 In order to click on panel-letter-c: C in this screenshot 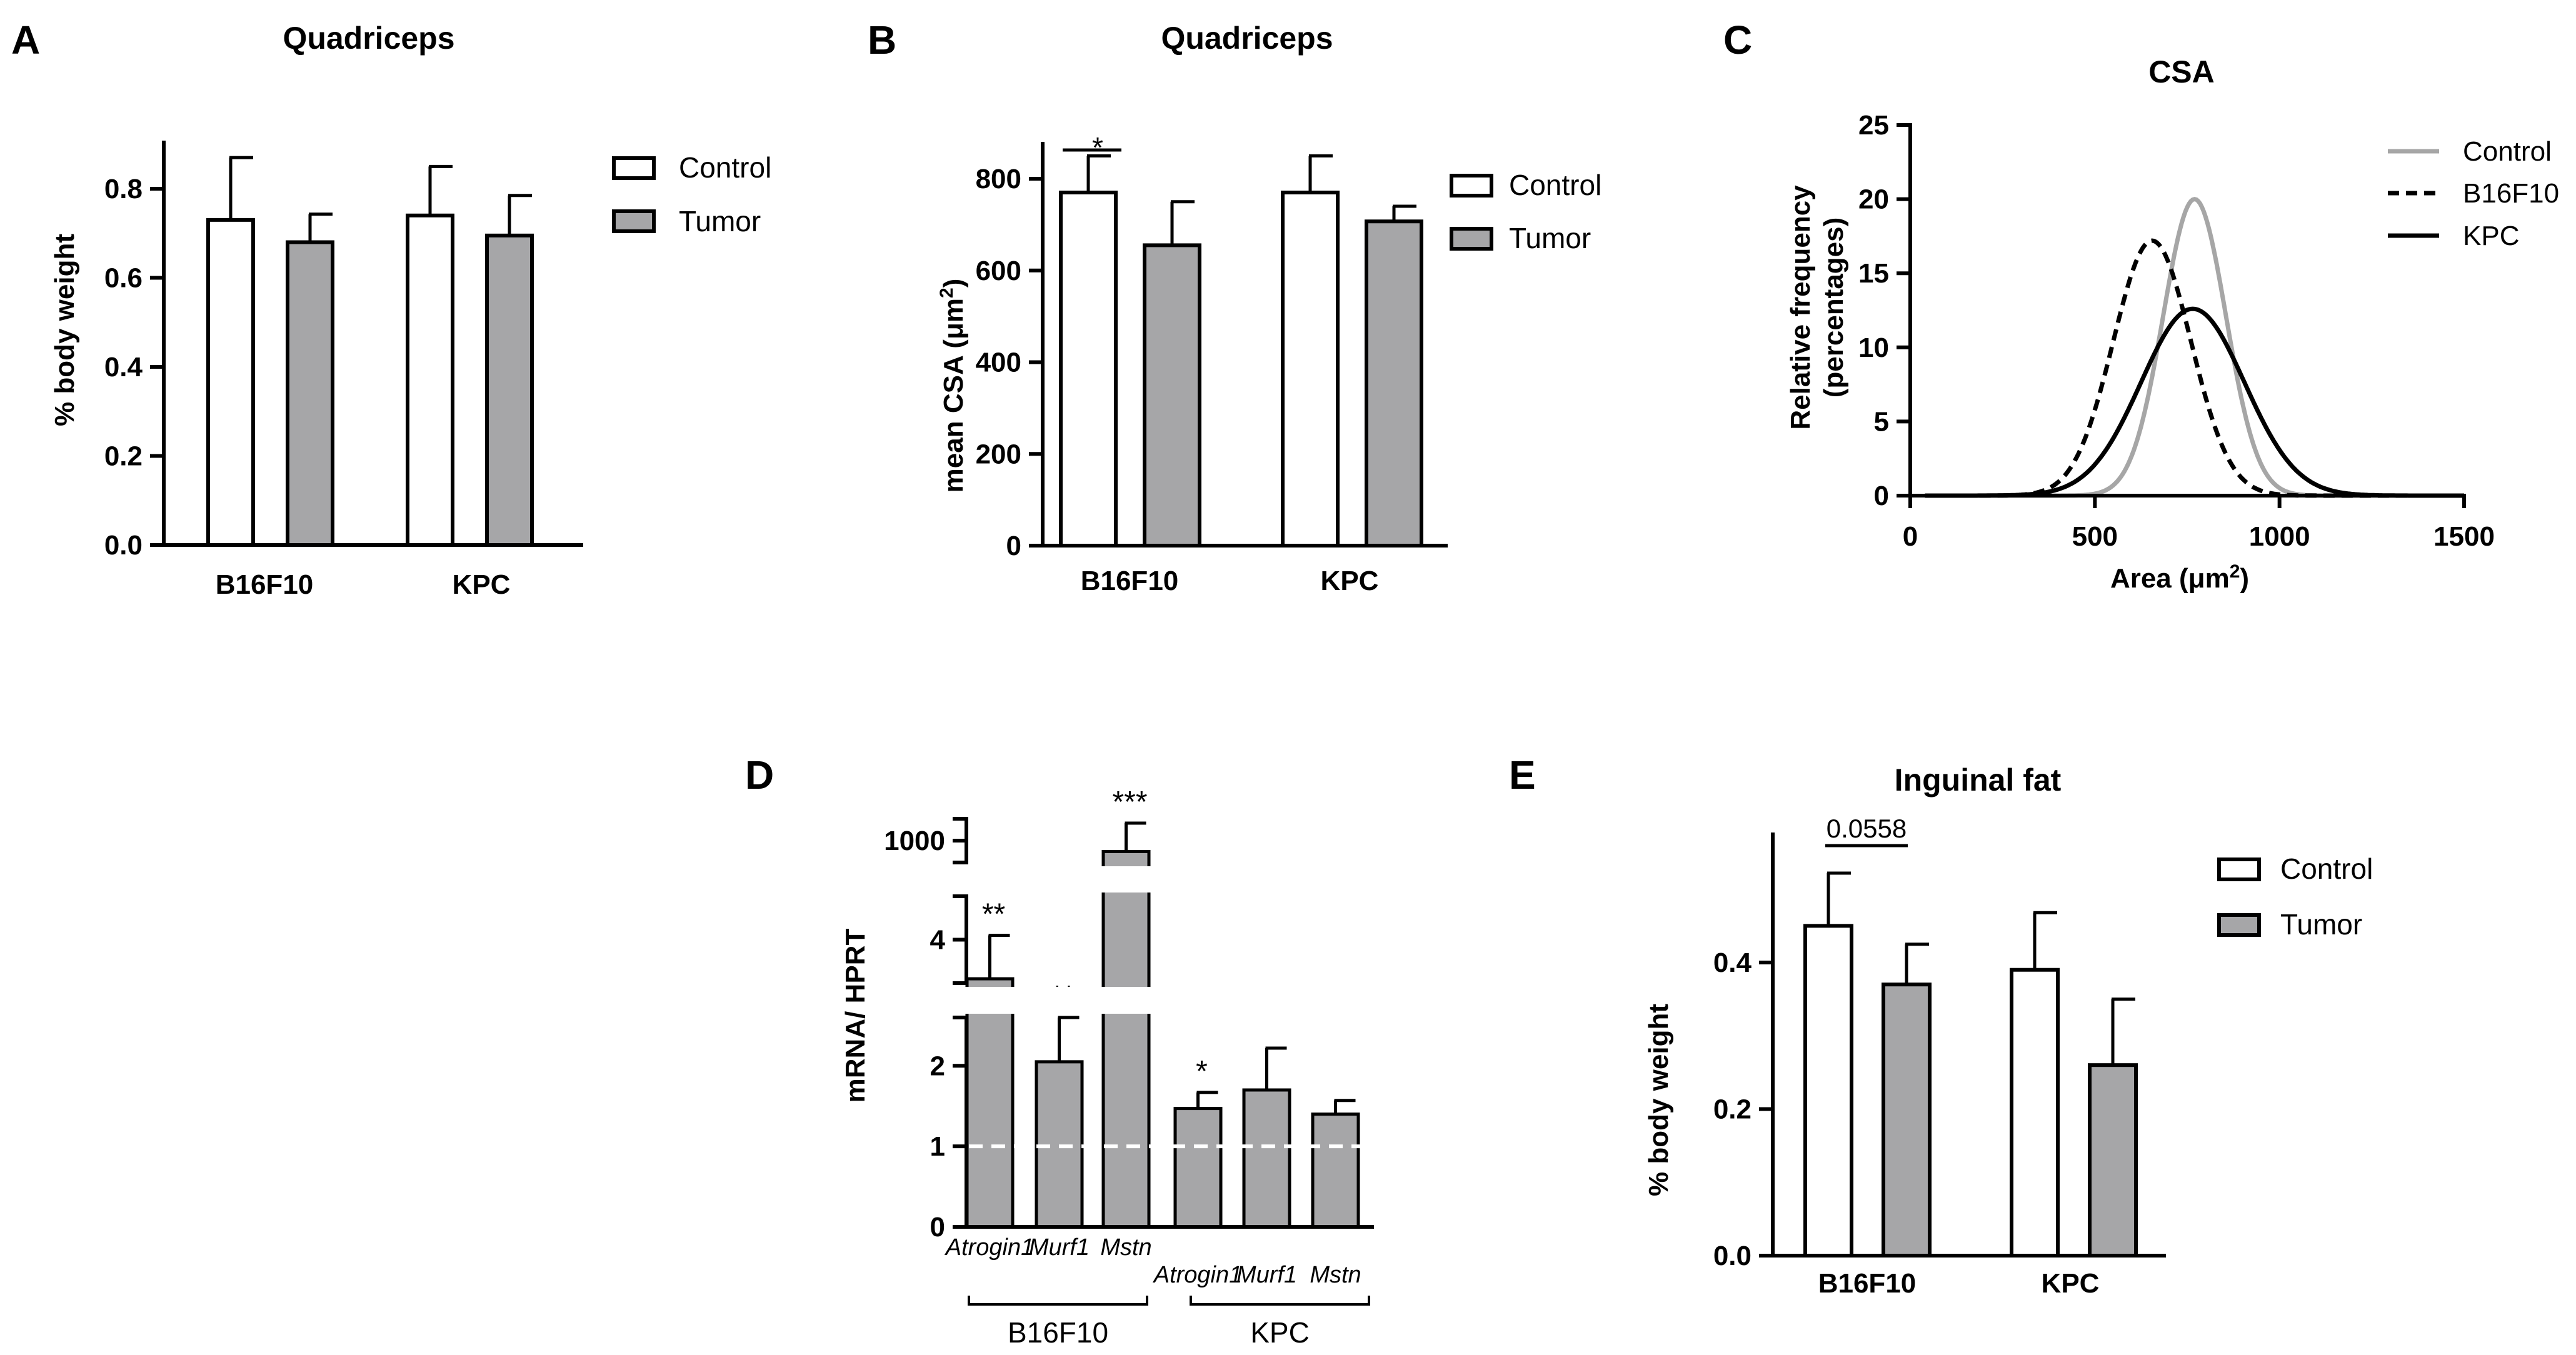, I will do `click(1737, 40)`.